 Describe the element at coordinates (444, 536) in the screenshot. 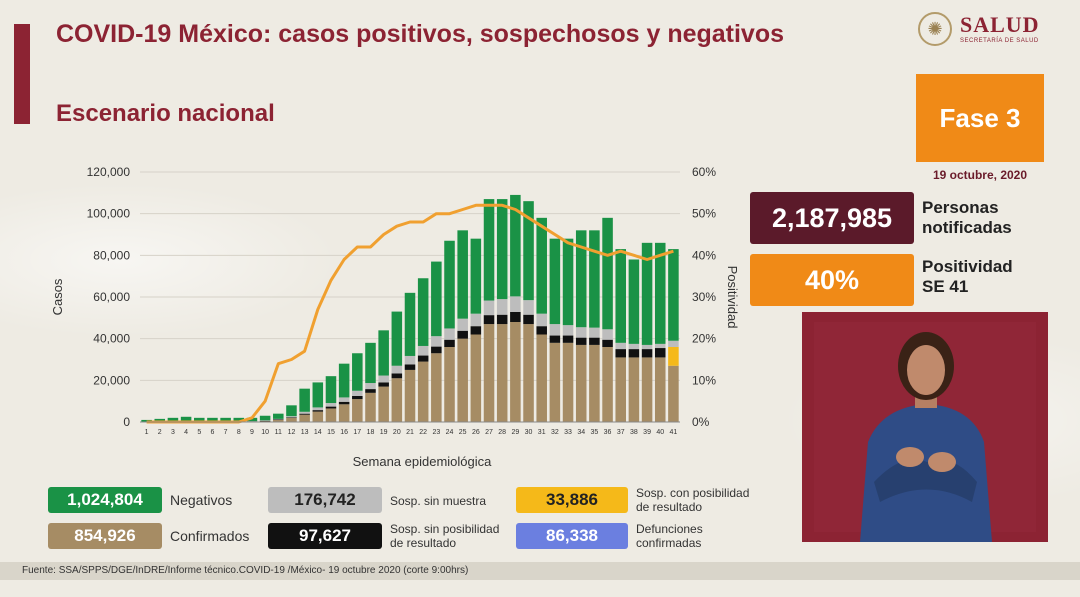

I see `legend-sin-posibilidad-label: Sosp. sin posibilidad de resultado` at that location.